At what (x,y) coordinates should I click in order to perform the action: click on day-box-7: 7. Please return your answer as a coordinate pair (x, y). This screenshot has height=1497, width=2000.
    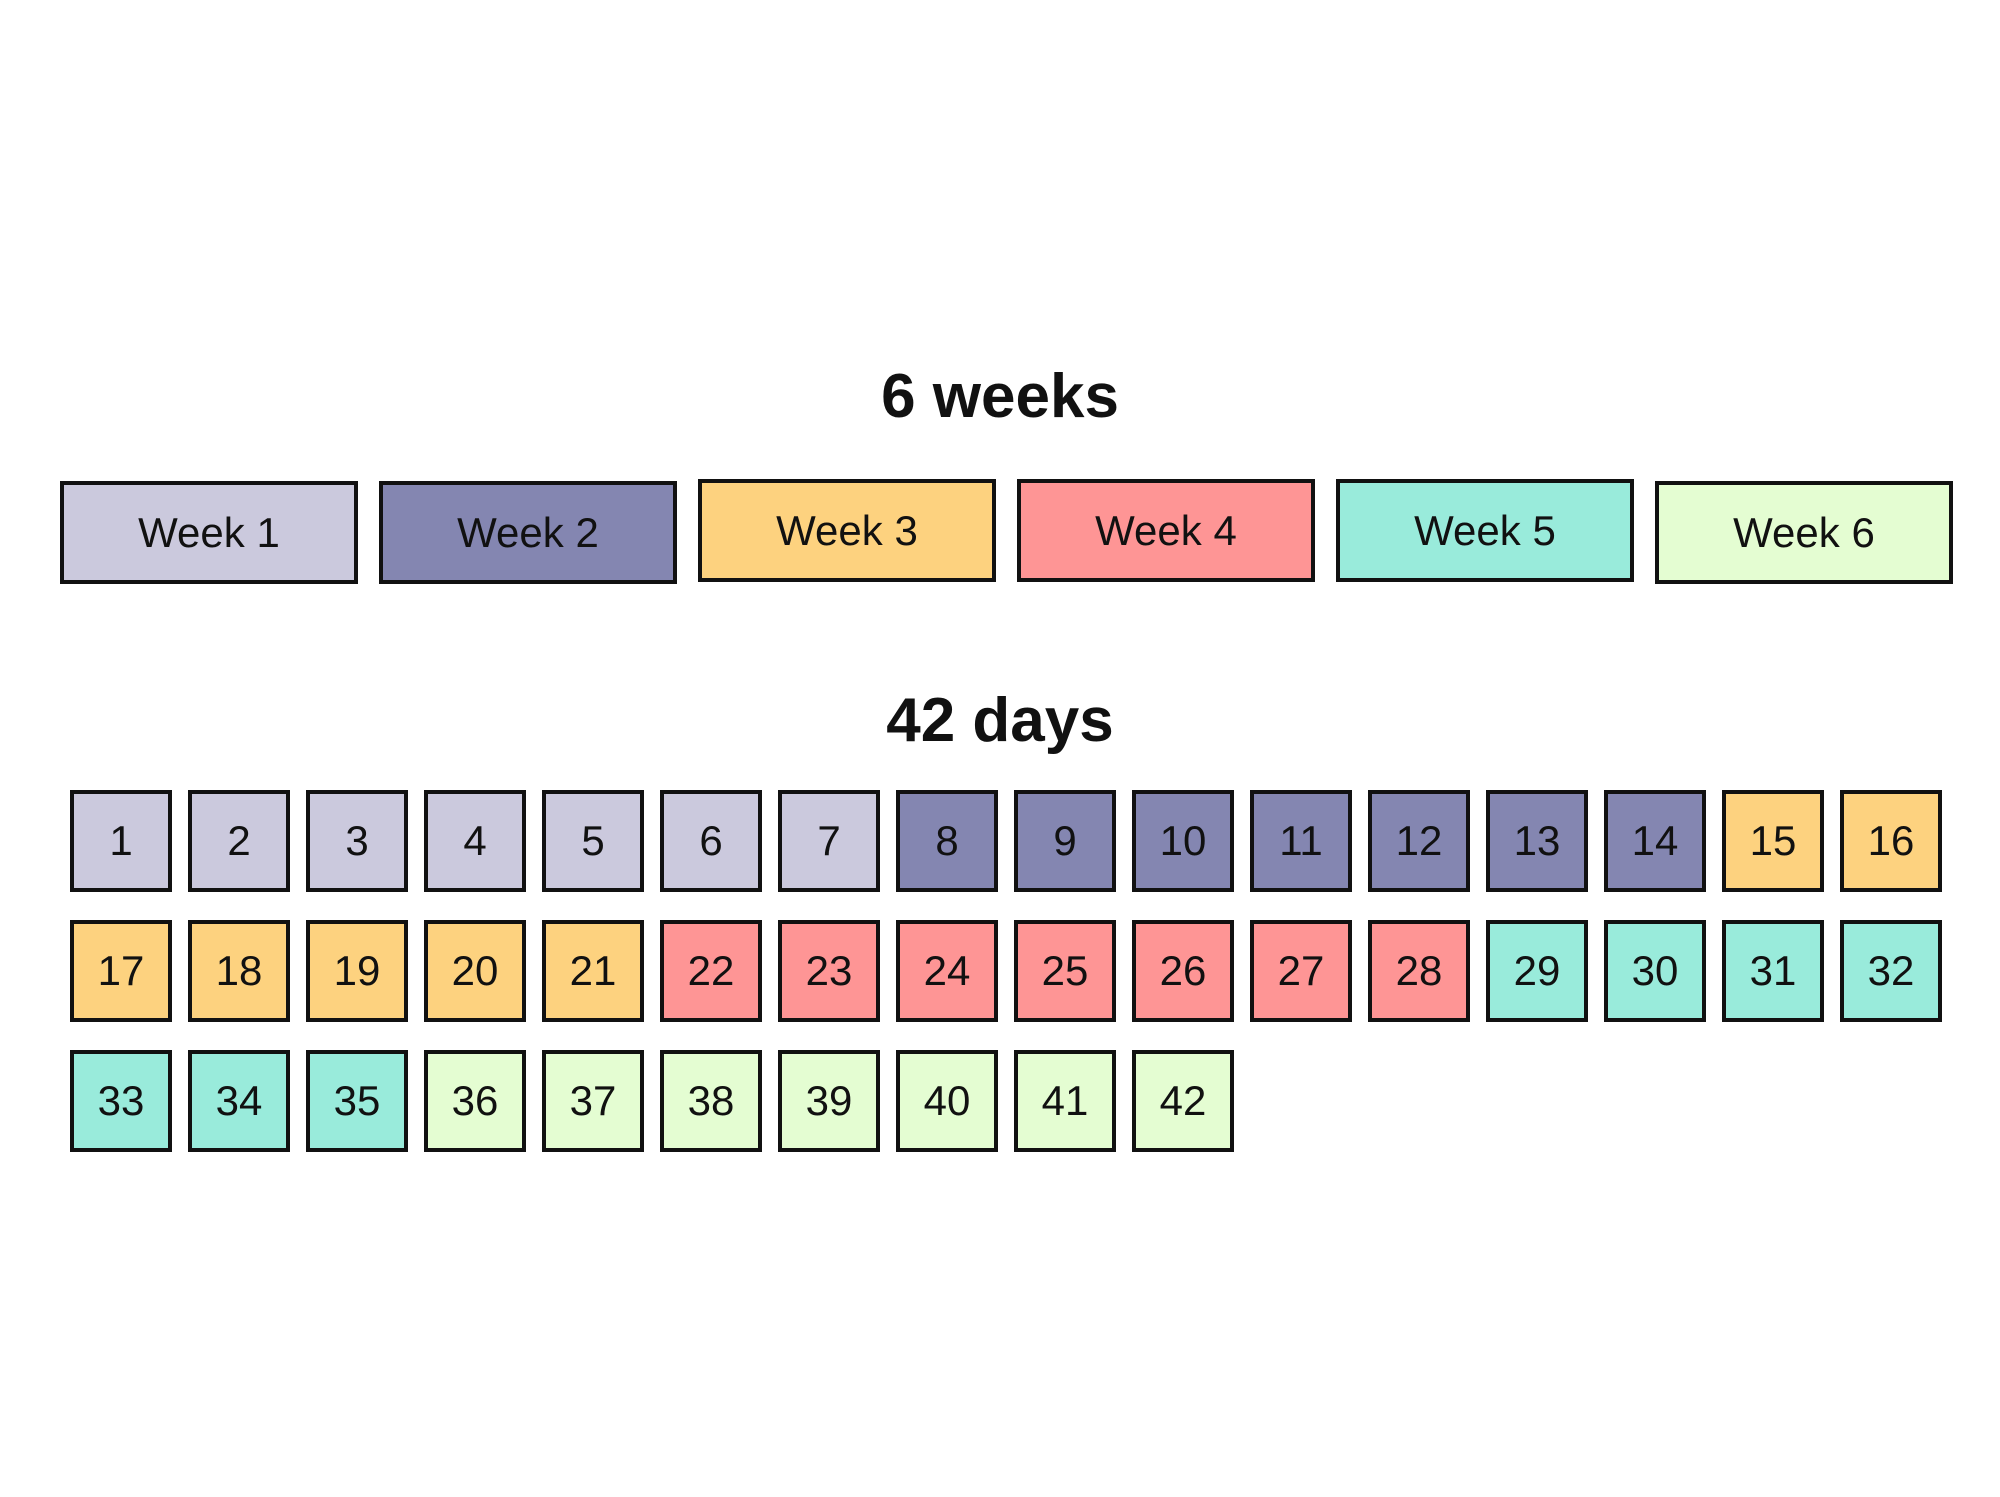
    Looking at the image, I should click on (829, 841).